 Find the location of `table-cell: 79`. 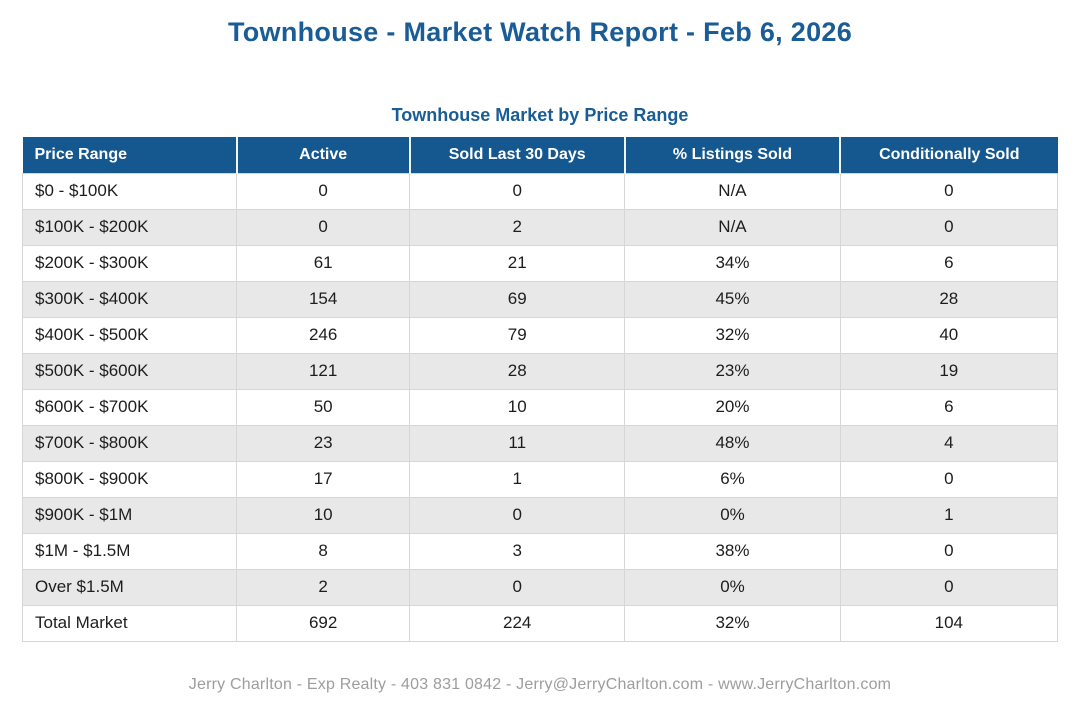

table-cell: 79 is located at coordinates (517, 335).